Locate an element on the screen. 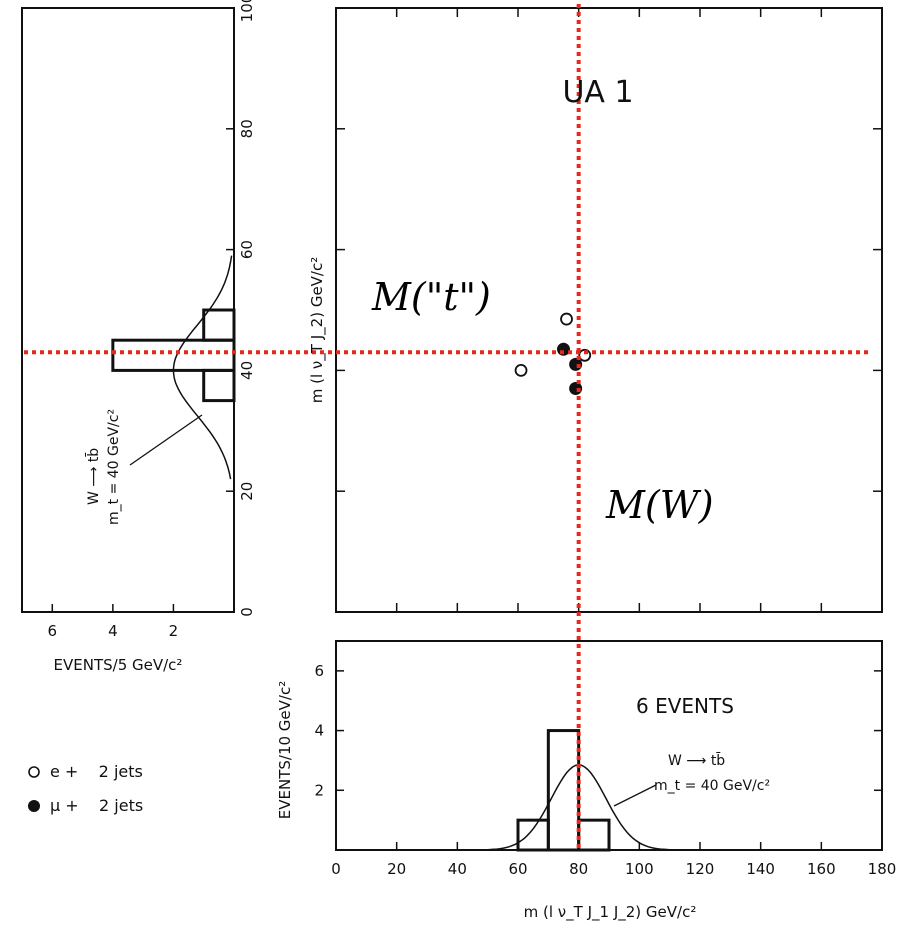 This screenshot has height=927, width=906. x-tick-label: 140 is located at coordinates (760, 869).